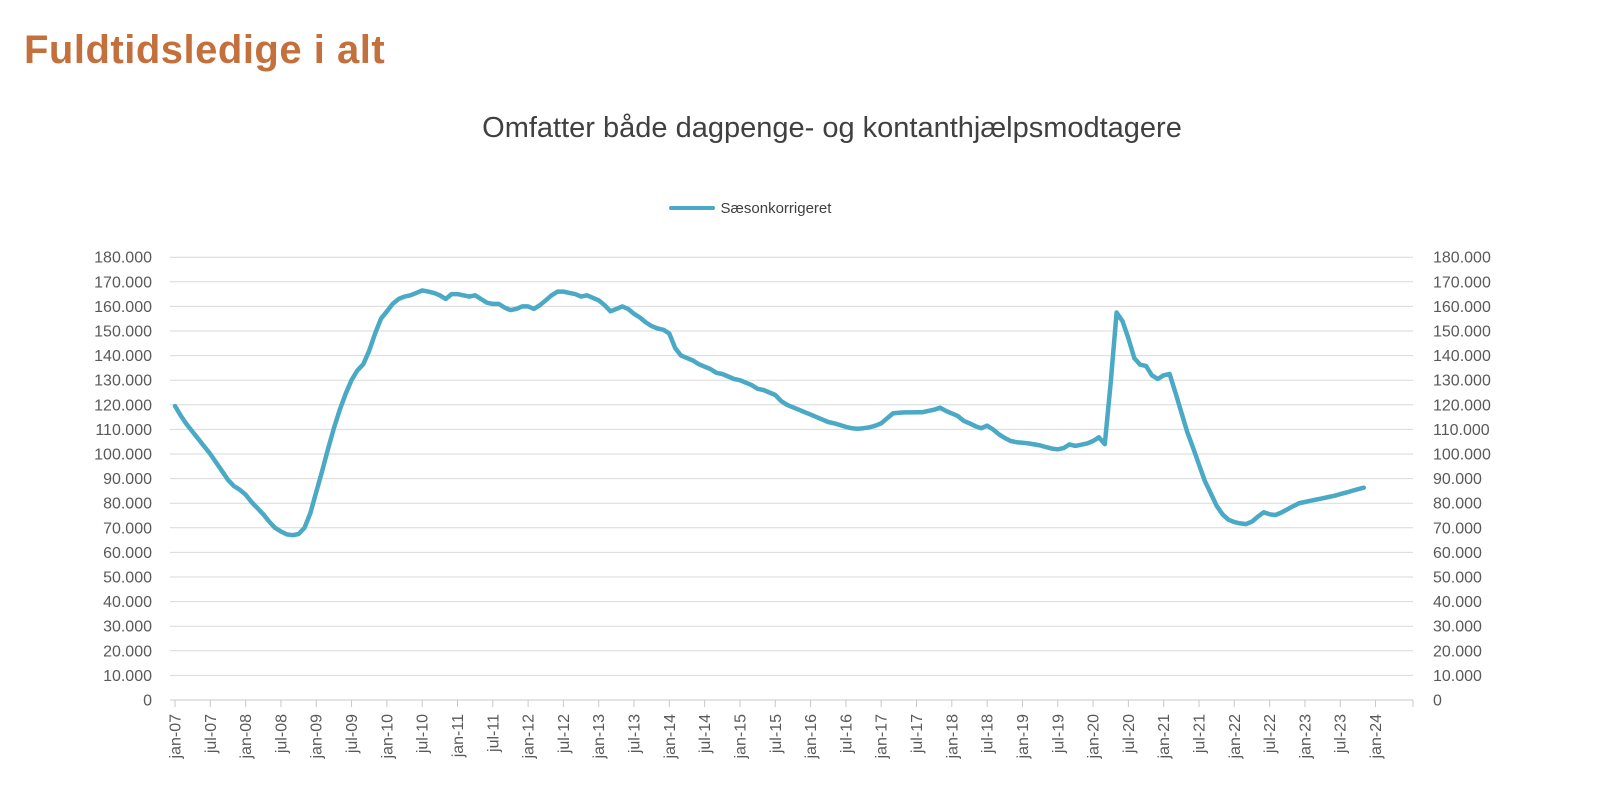 The width and height of the screenshot is (1600, 800). What do you see at coordinates (1164, 737) in the screenshot?
I see `x-axis-label: jan-21` at bounding box center [1164, 737].